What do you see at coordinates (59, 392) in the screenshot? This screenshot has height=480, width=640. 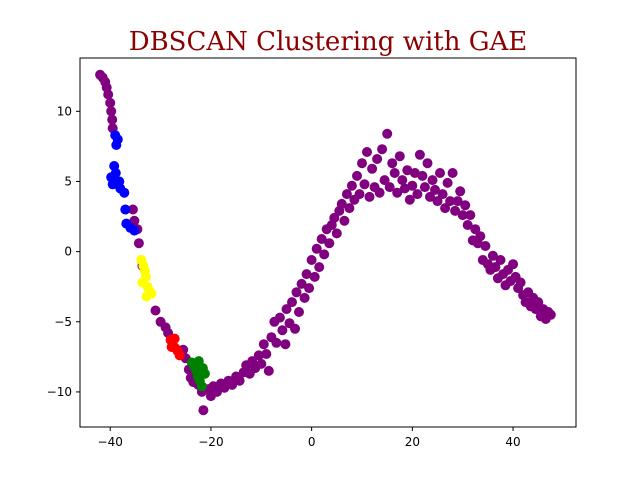 I see `y-tick-label: −10` at bounding box center [59, 392].